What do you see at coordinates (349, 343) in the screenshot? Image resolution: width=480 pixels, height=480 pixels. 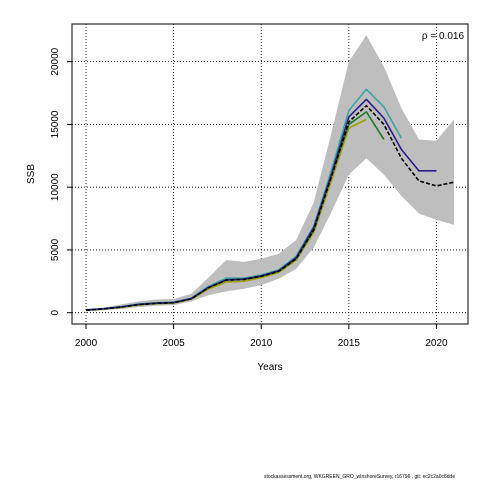 I see `x-tick-label-3: 2015` at bounding box center [349, 343].